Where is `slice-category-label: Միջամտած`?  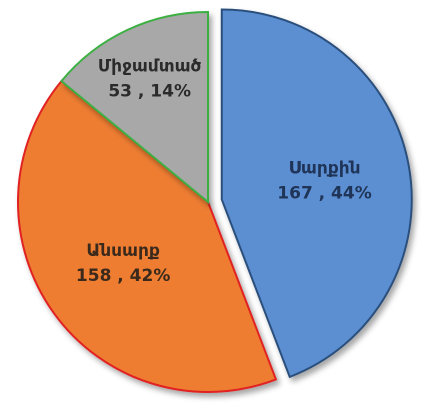
slice-category-label: Միջամտած is located at coordinates (150, 66).